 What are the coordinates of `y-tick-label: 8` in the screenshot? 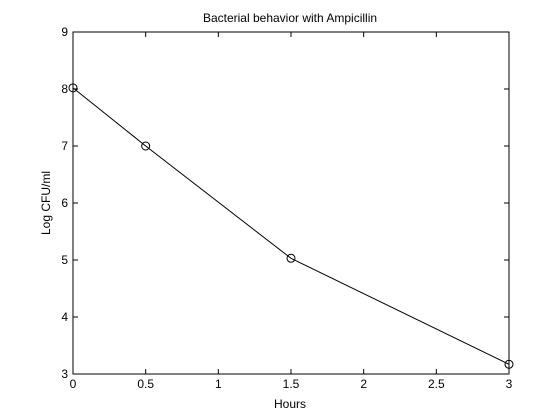 It's located at (64, 89).